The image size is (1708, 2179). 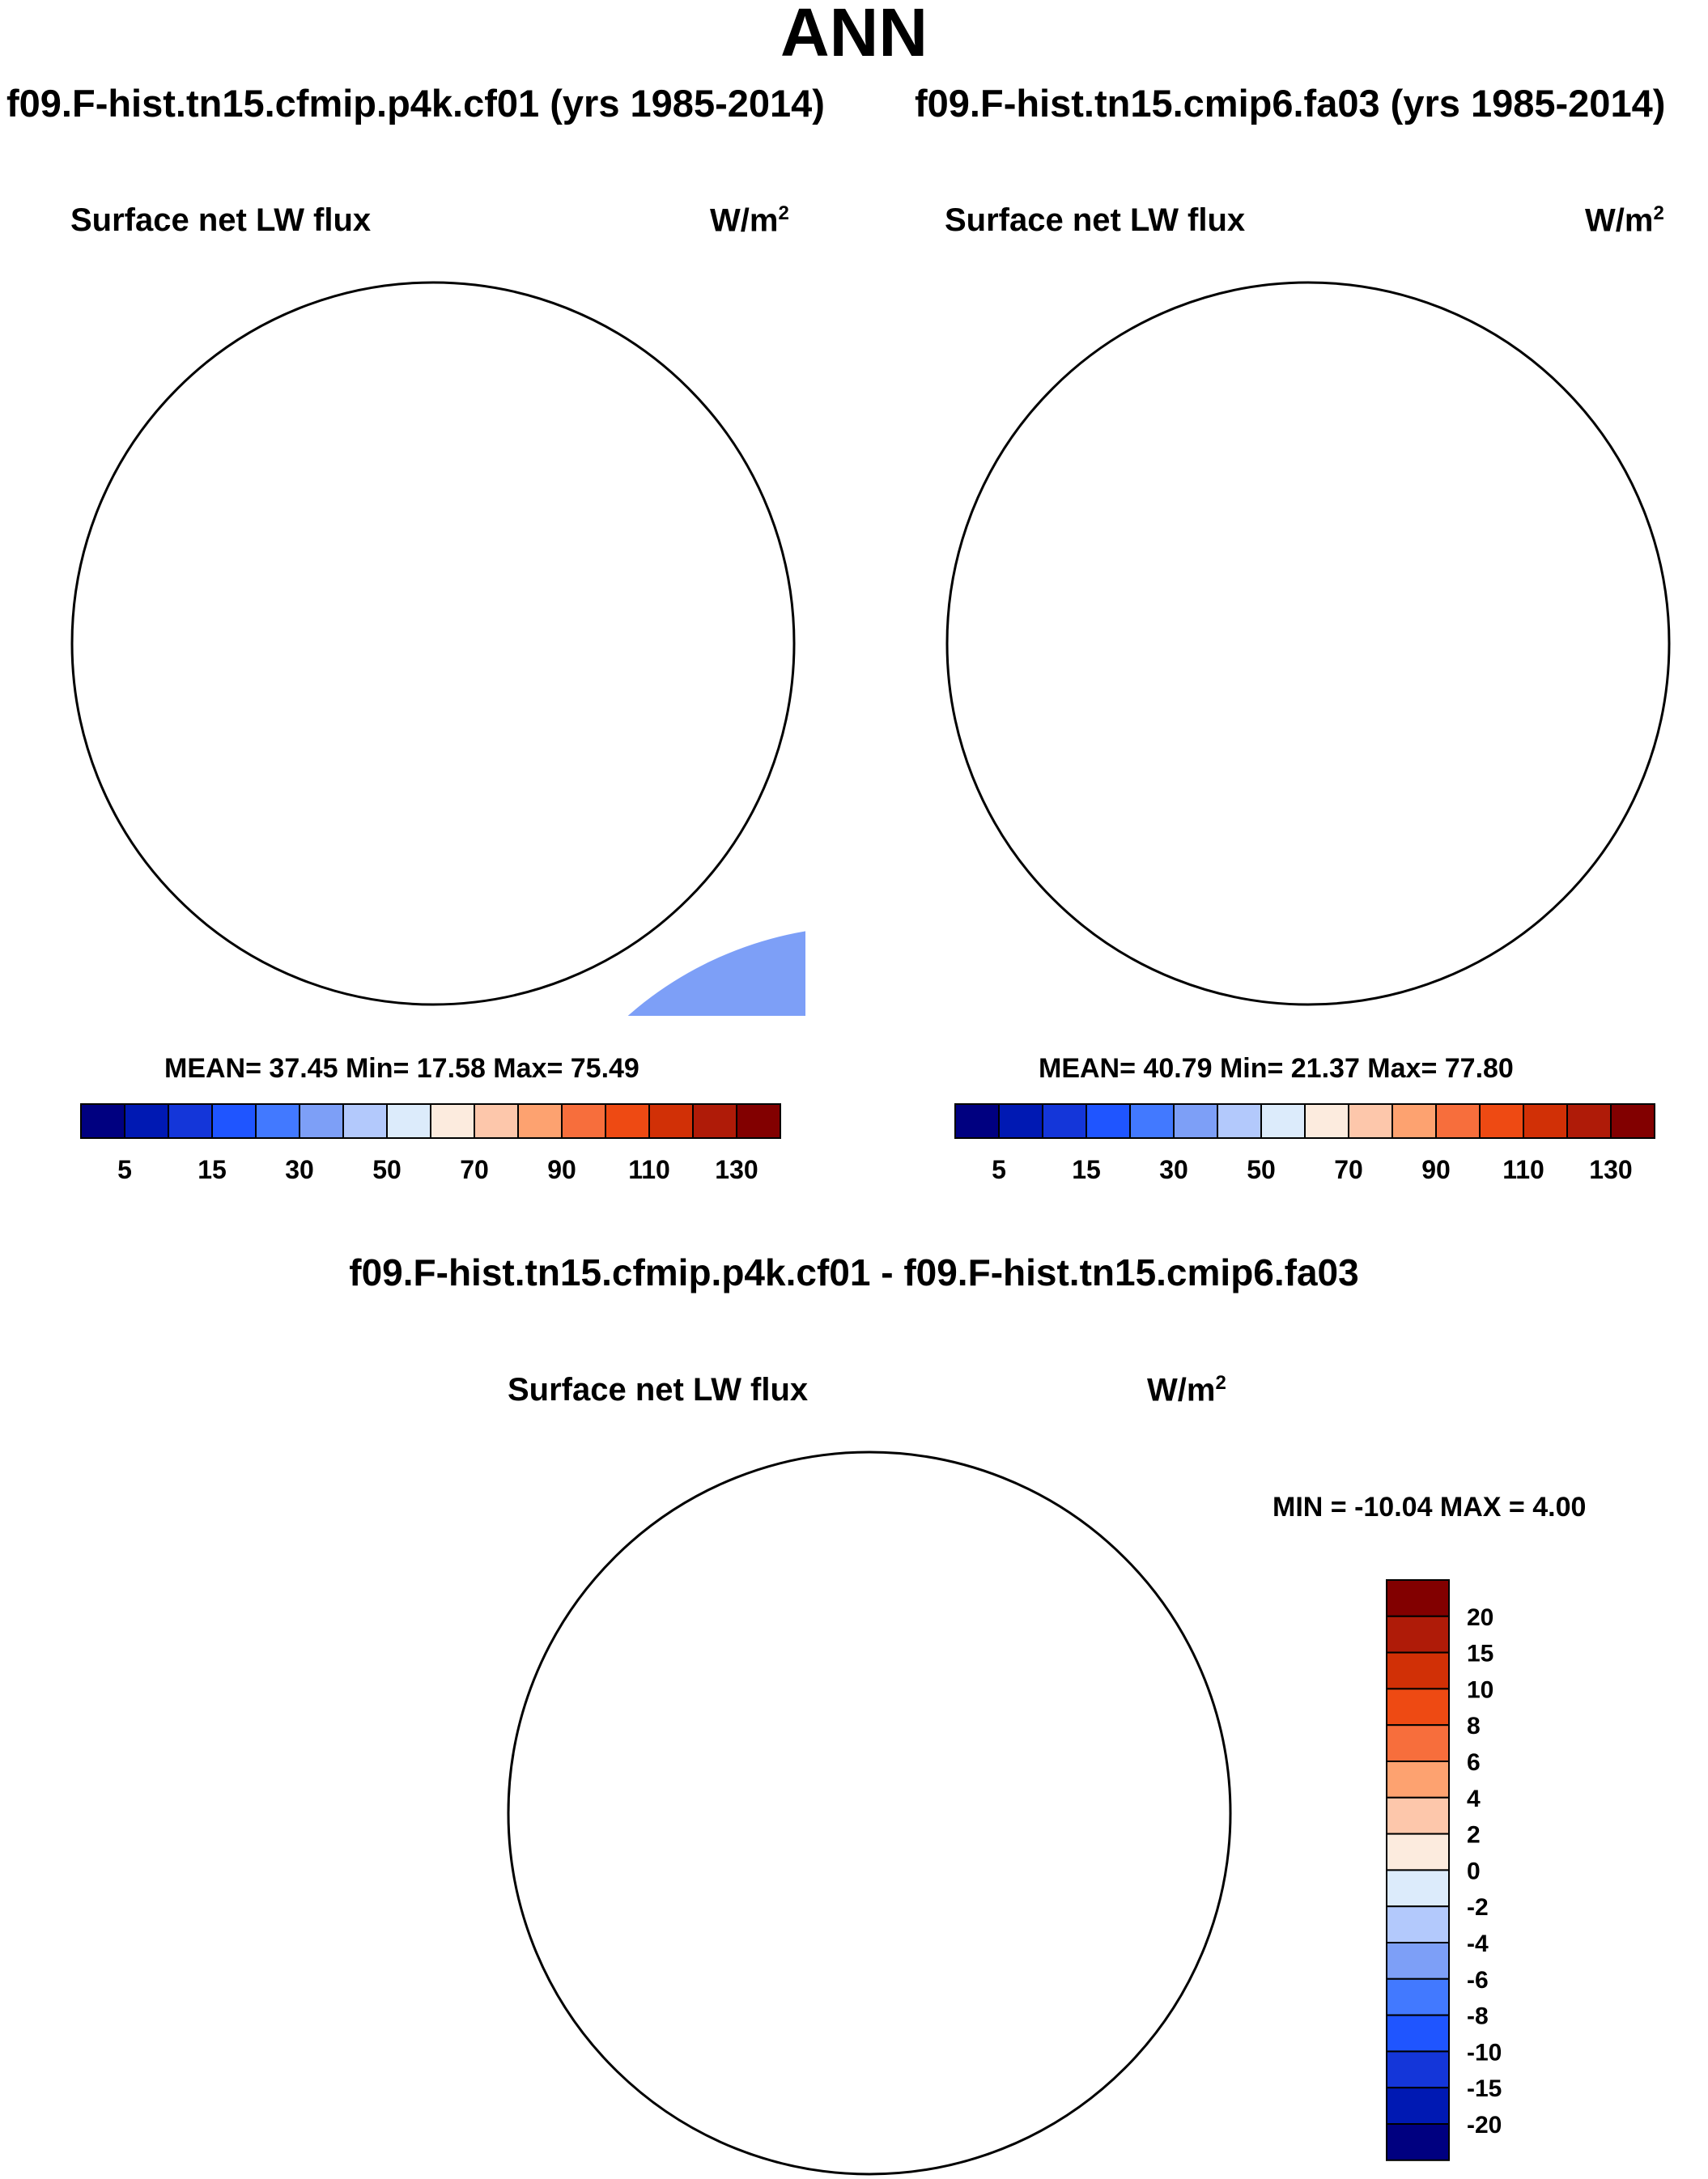 I want to click on panel-1-variable-label: Surface net LW flux, so click(x=221, y=220).